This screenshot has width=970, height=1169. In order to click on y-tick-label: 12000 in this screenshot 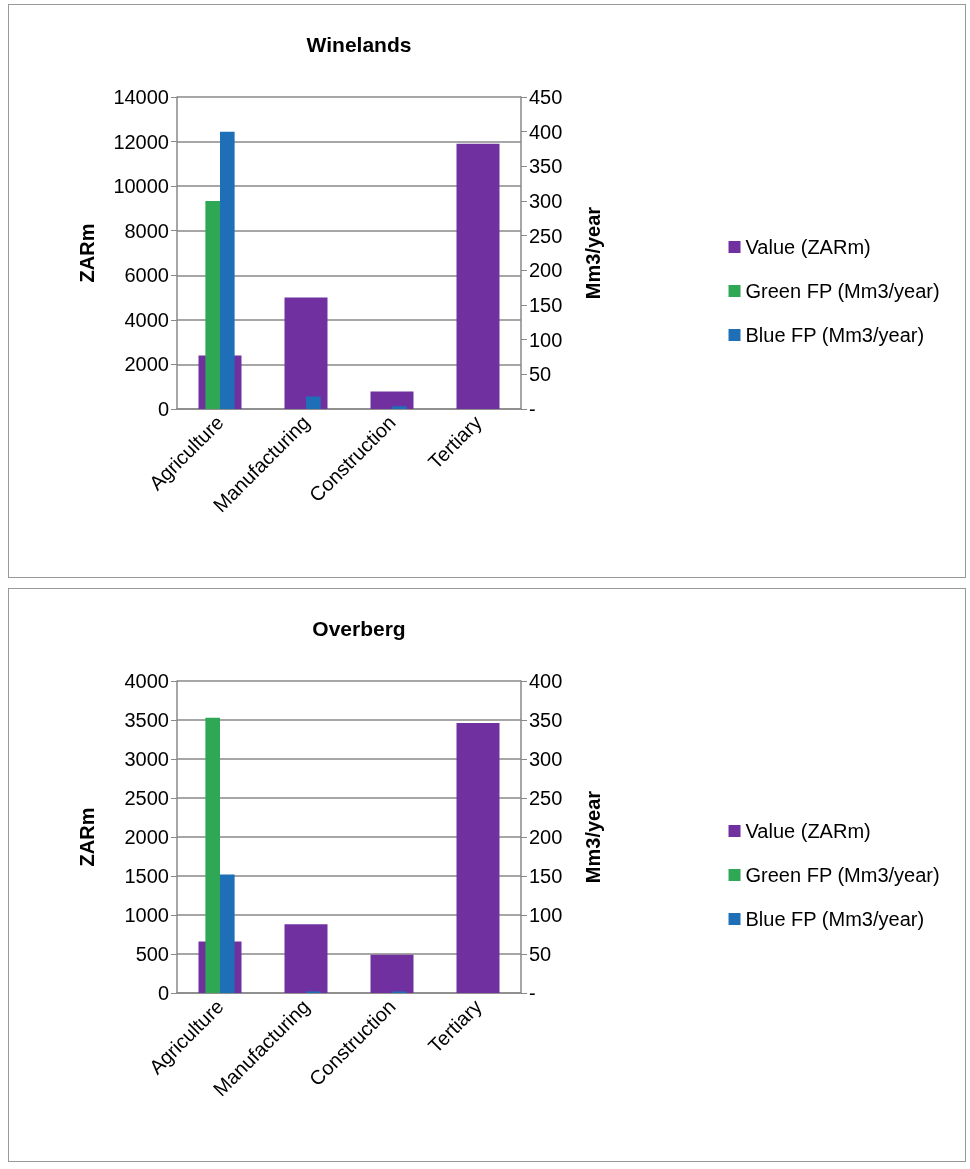, I will do `click(141, 141)`.